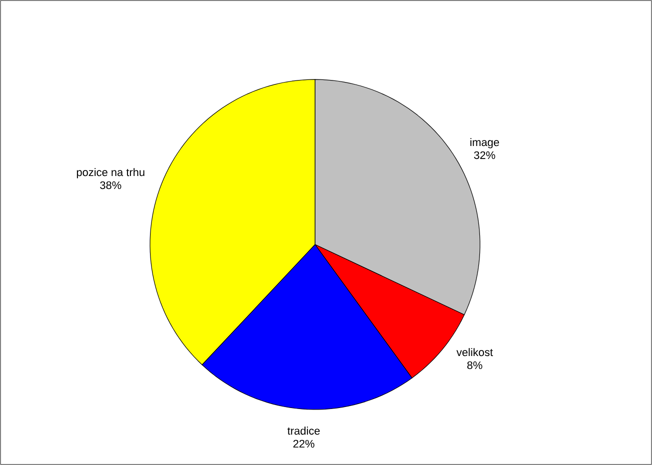 Image resolution: width=652 pixels, height=465 pixels. I want to click on data-label: 38%, so click(111, 185).